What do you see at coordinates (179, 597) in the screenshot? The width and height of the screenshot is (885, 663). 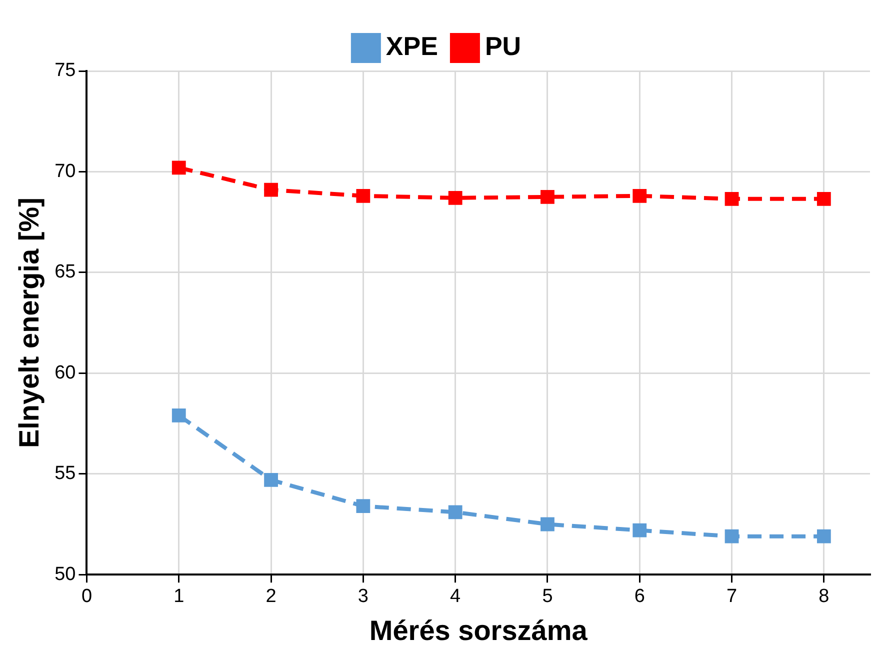 I see `x-tick-label: 1` at bounding box center [179, 597].